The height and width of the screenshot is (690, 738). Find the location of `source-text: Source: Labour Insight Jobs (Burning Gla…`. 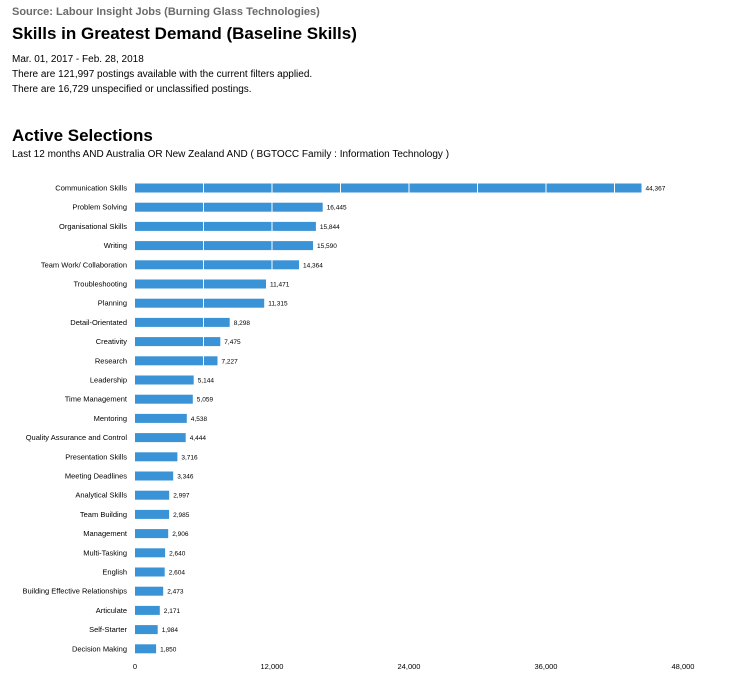

source-text: Source: Labour Insight Jobs (Burning Gla… is located at coordinates (166, 12).